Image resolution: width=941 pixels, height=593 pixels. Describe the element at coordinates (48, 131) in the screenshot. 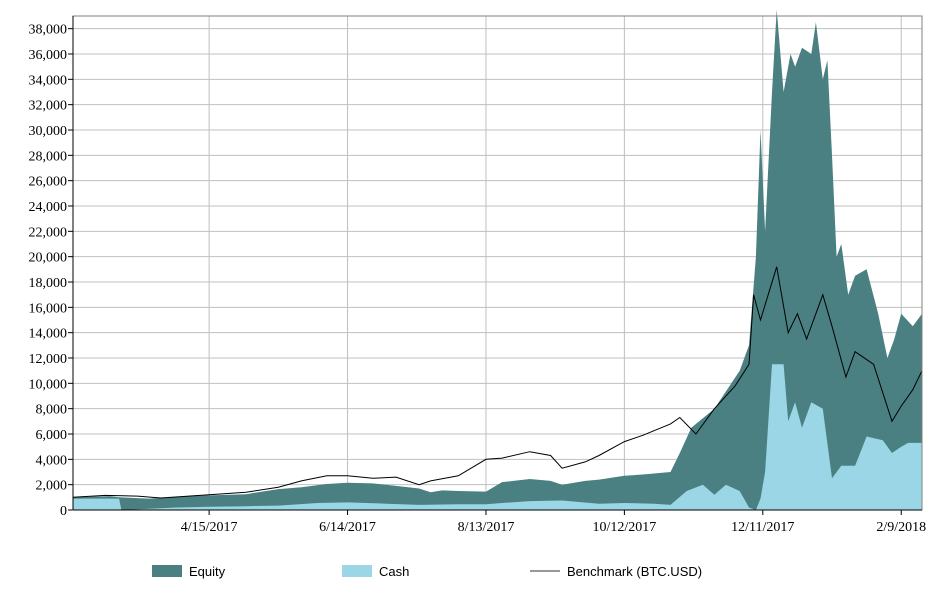

I see `y-tick-label: 30,000` at that location.